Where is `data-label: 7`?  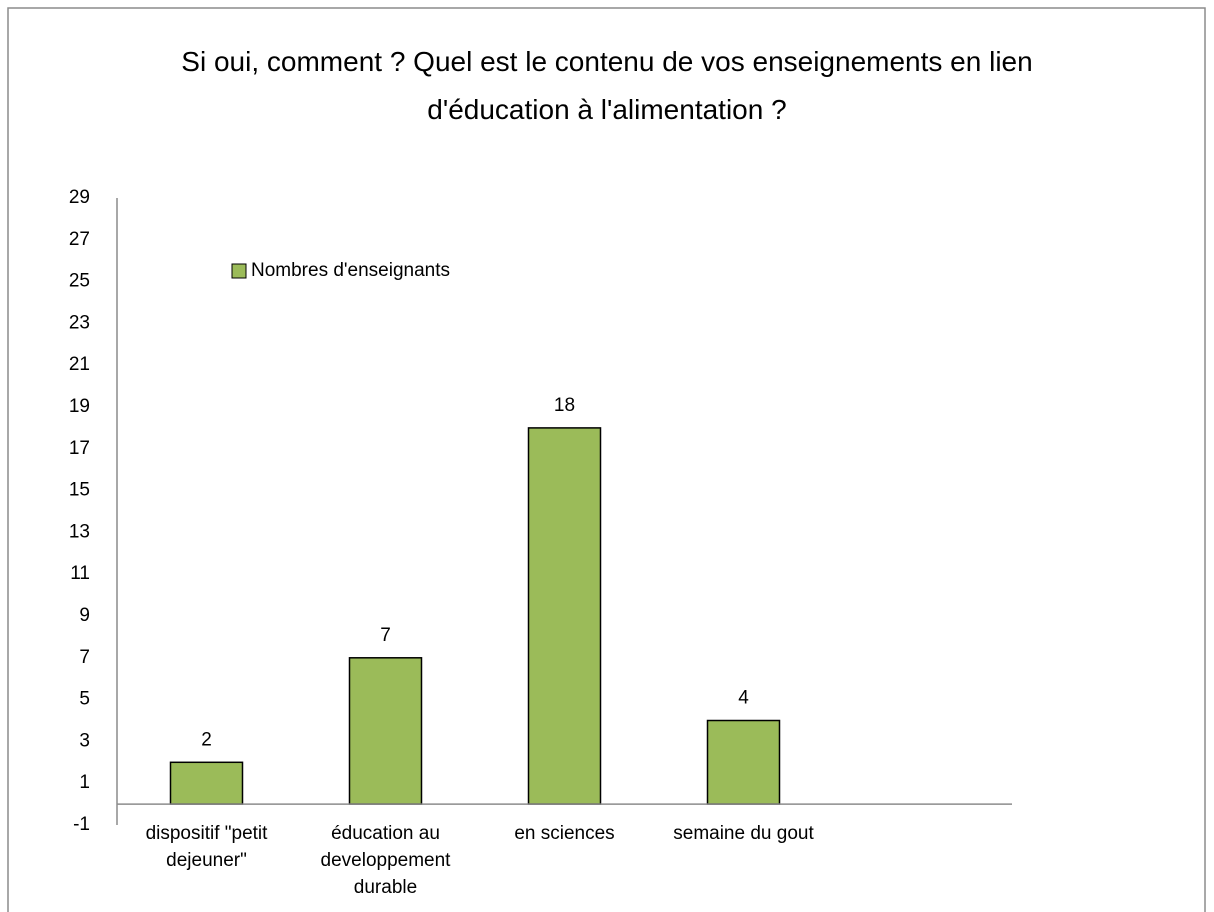
data-label: 7 is located at coordinates (385, 635).